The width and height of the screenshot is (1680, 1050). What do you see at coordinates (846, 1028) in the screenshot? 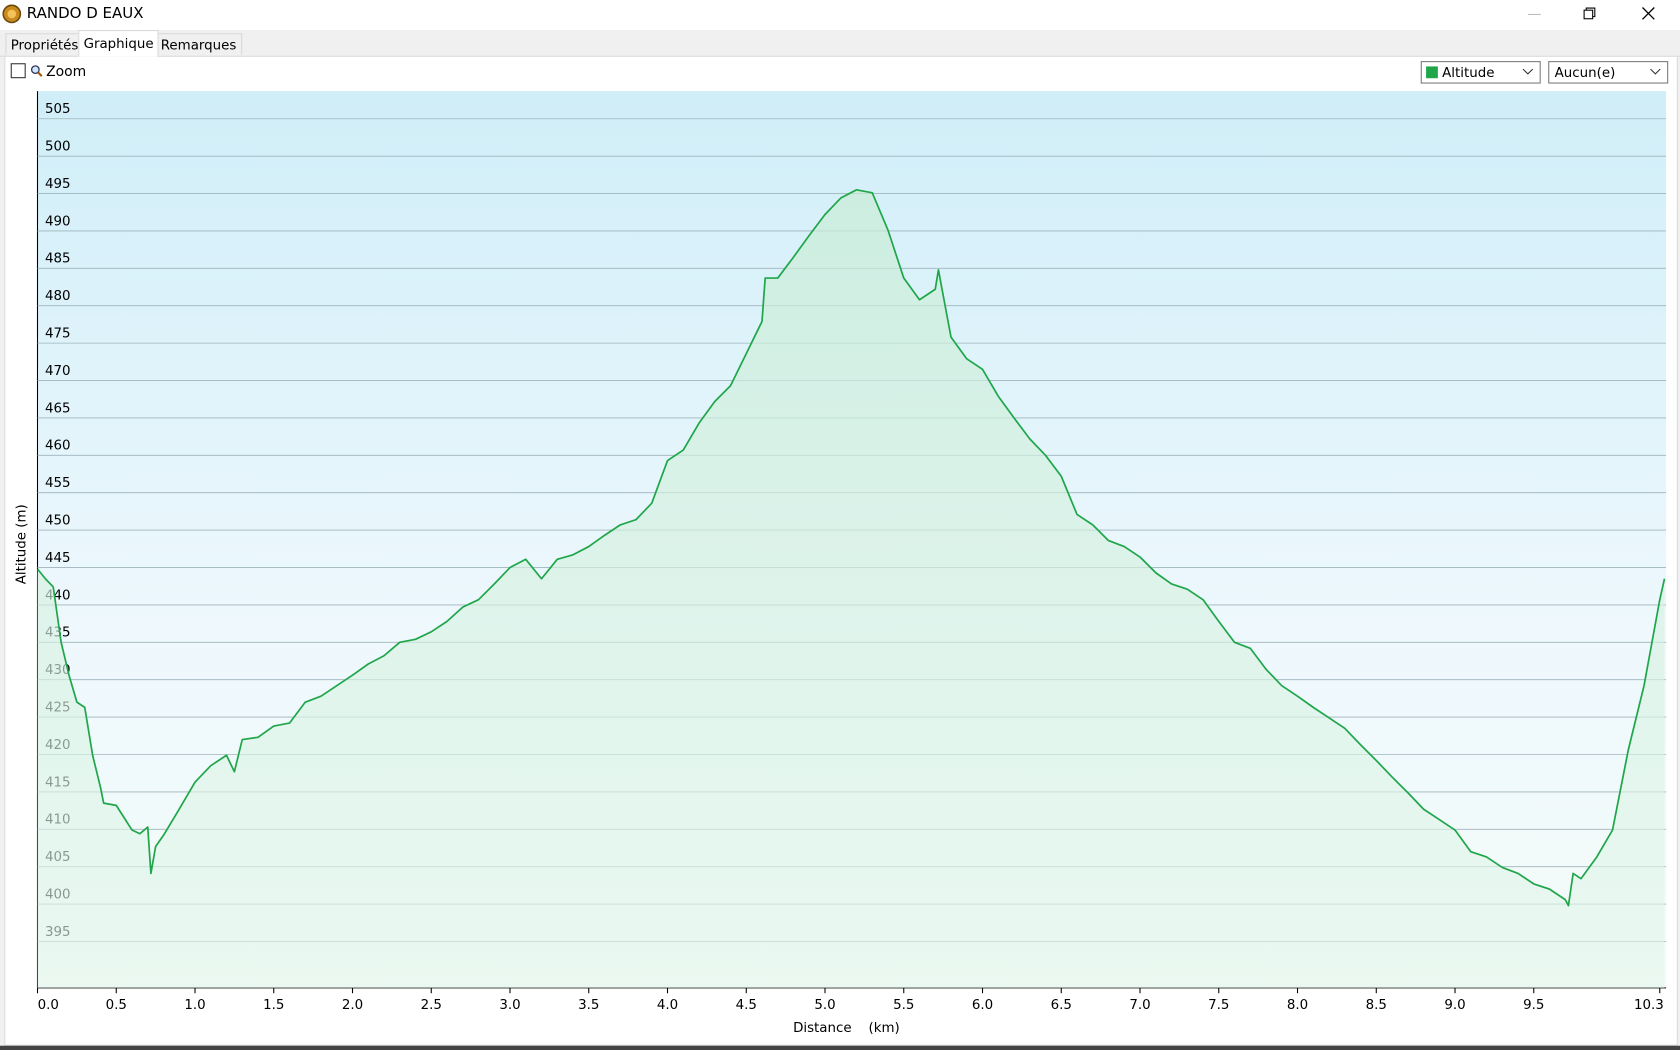
I see `x-axis-label: Distance (km)` at bounding box center [846, 1028].